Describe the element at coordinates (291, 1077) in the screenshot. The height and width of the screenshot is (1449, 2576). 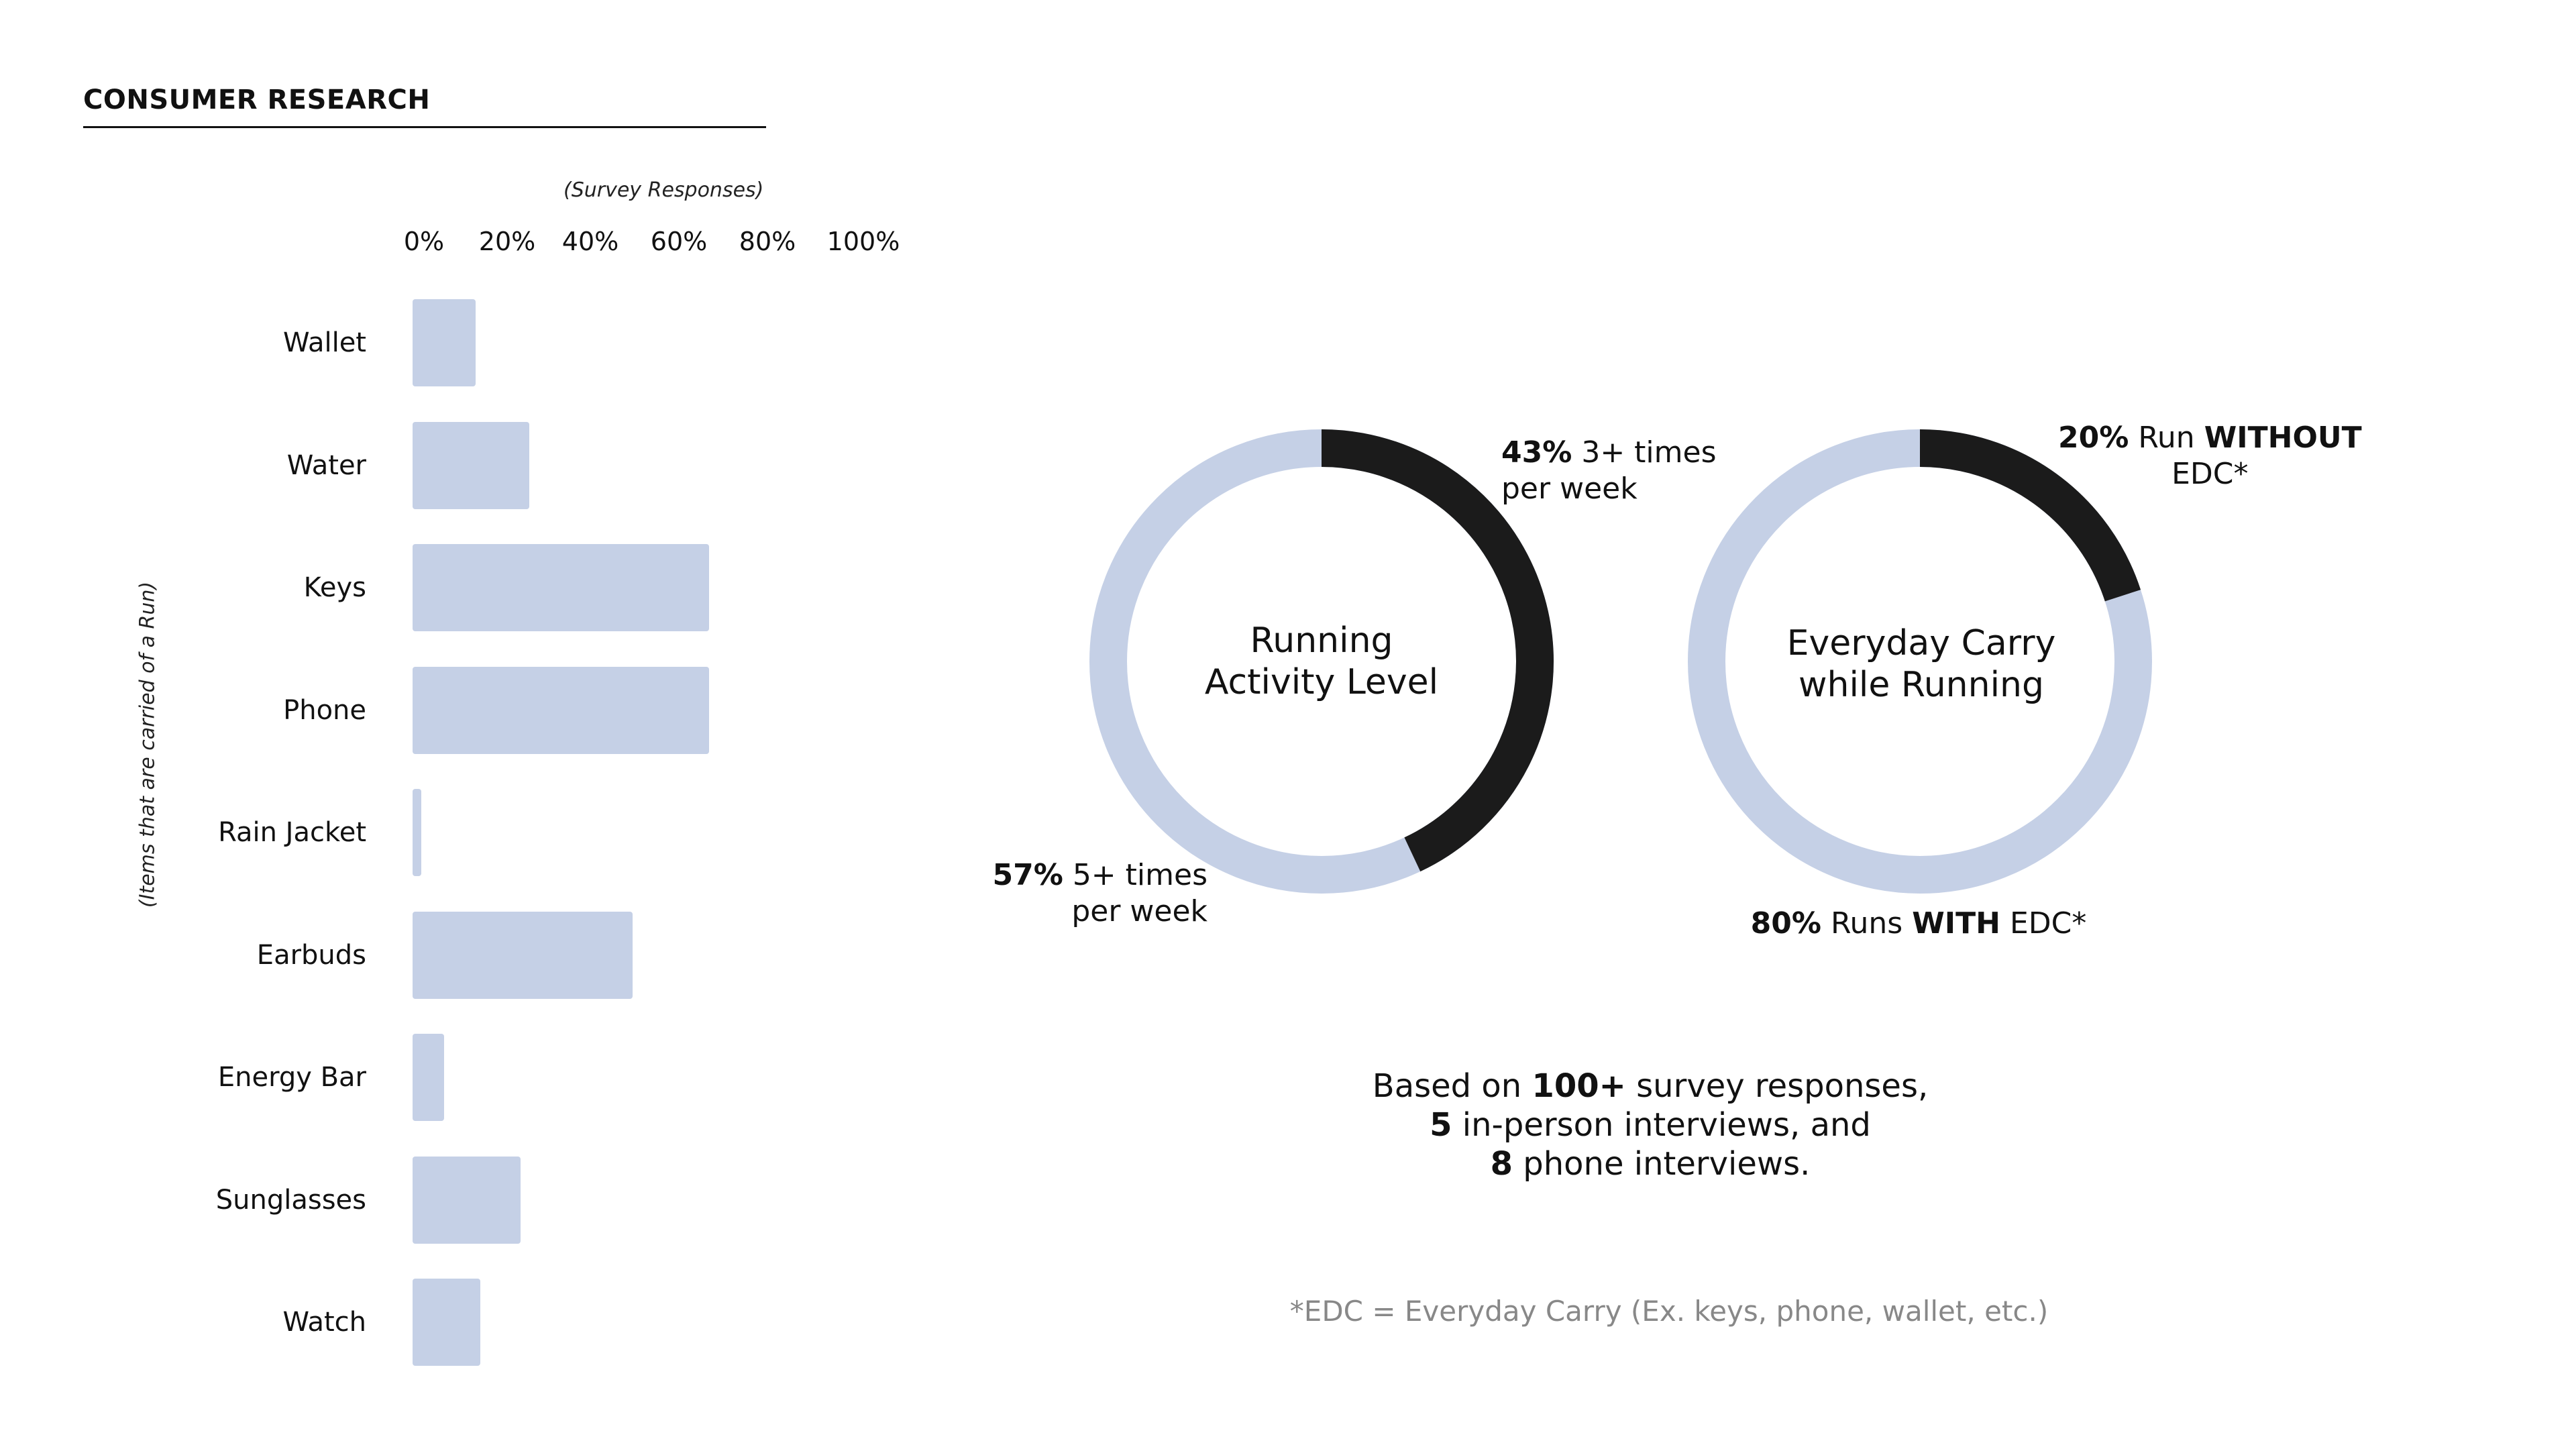
I see `category-label: Energy Bar` at that location.